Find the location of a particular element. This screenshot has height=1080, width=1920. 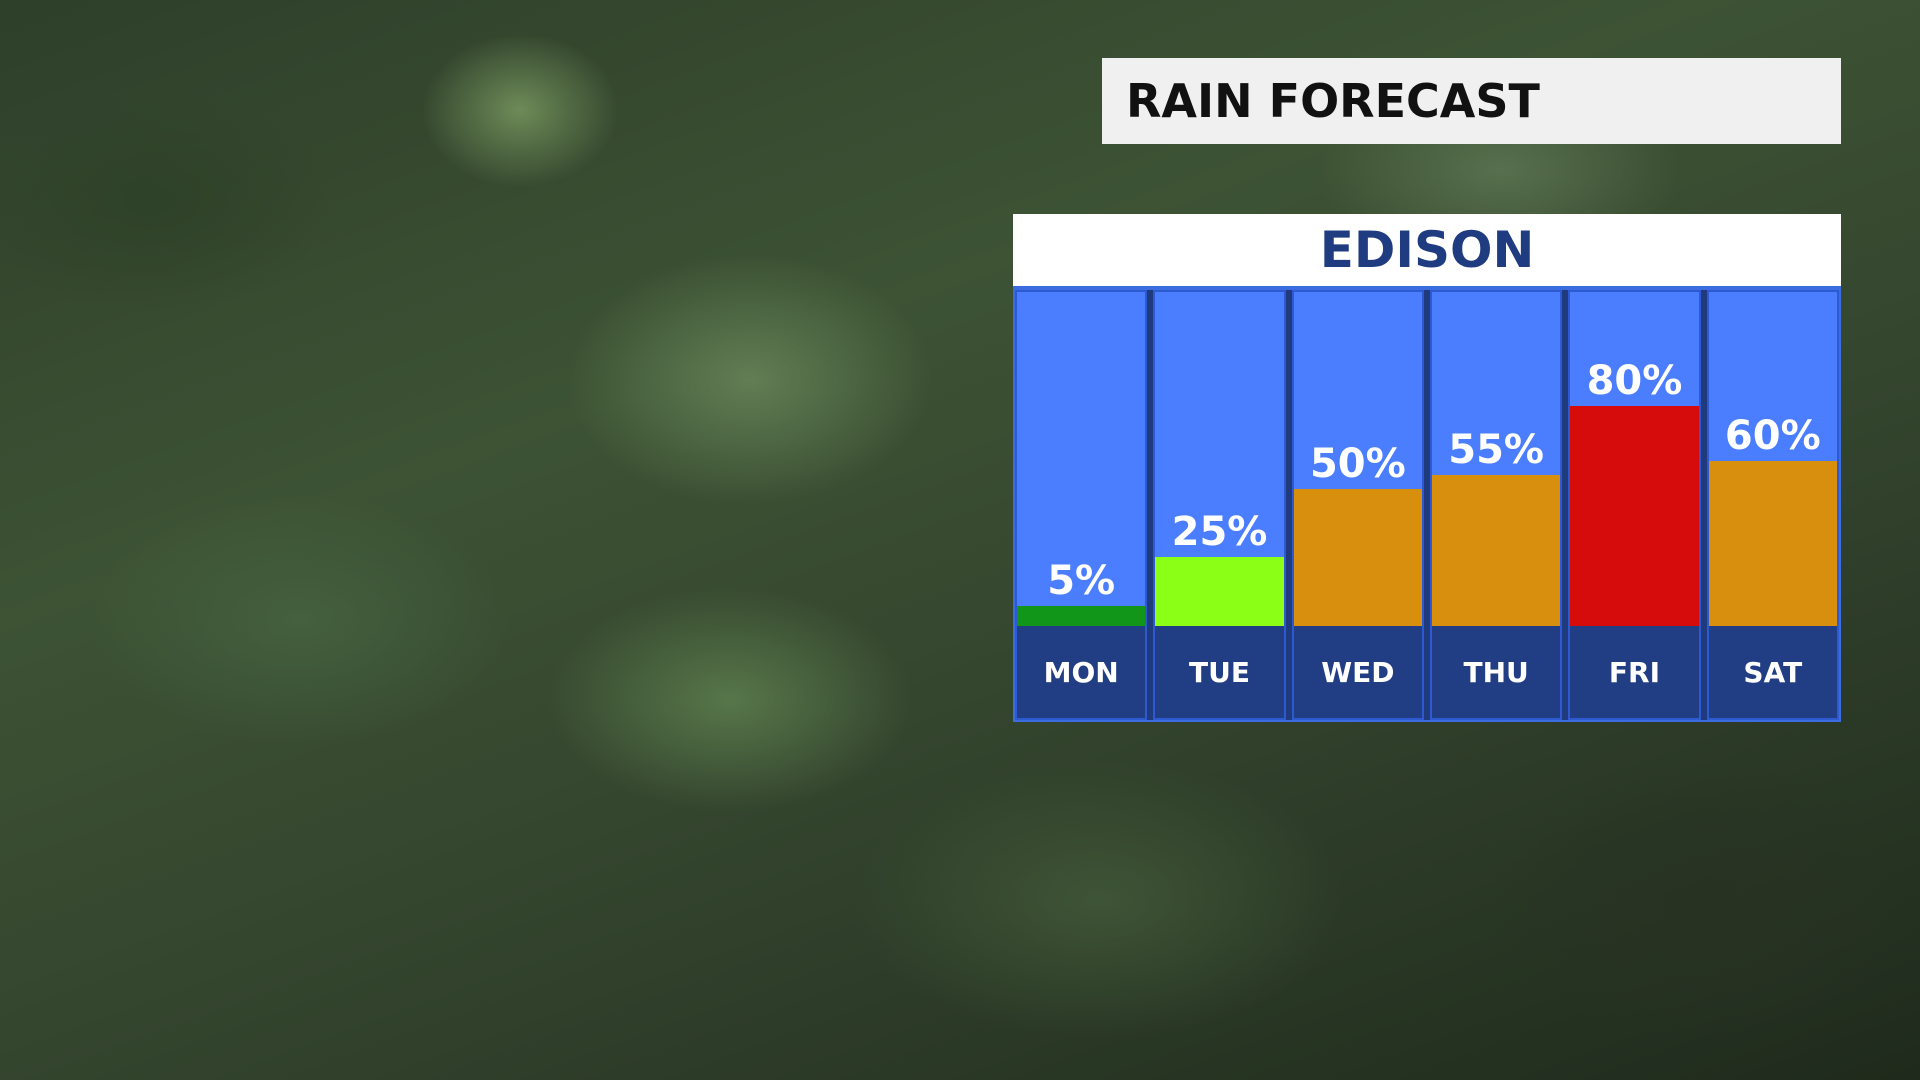

data-label: 60% is located at coordinates (1772, 436).